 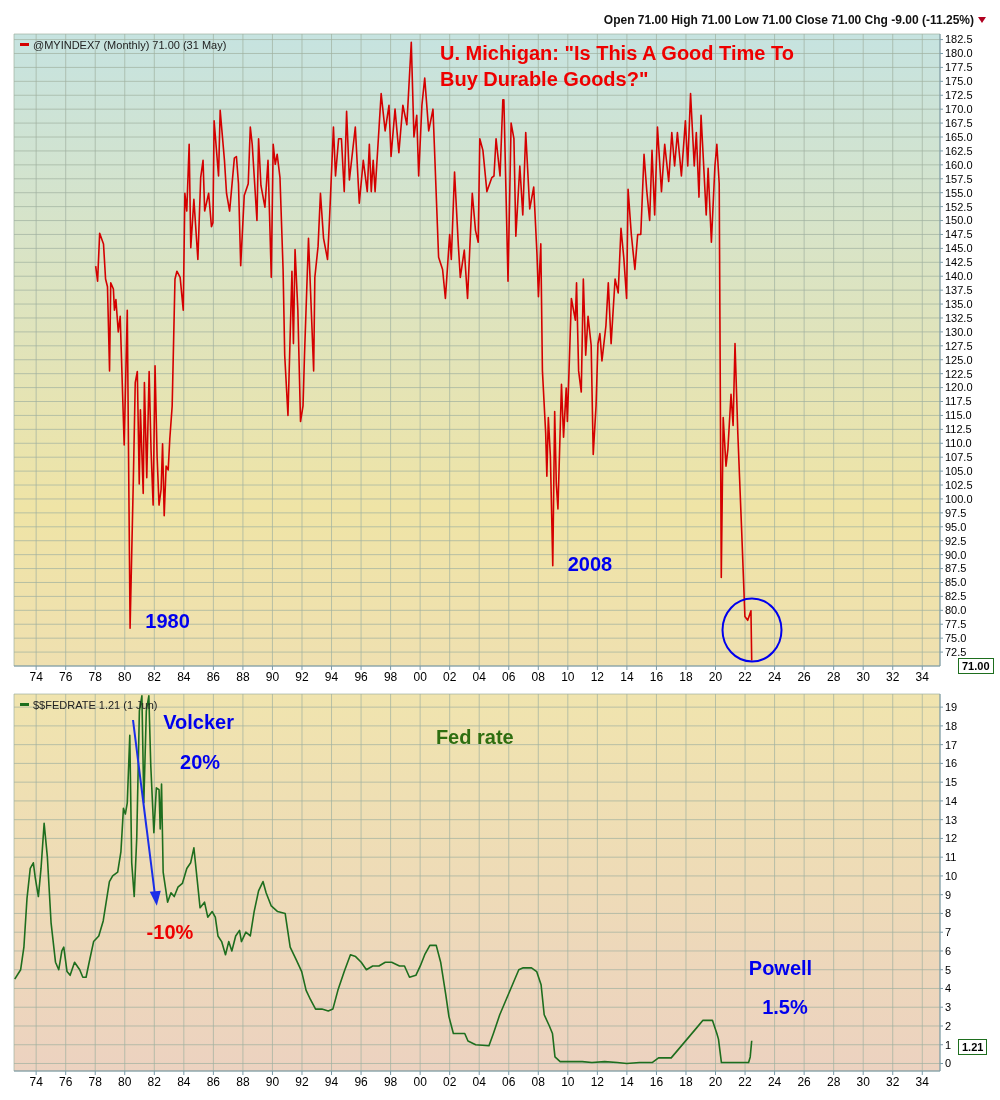 I want to click on y-tick-label: 18, so click(x=951, y=725).